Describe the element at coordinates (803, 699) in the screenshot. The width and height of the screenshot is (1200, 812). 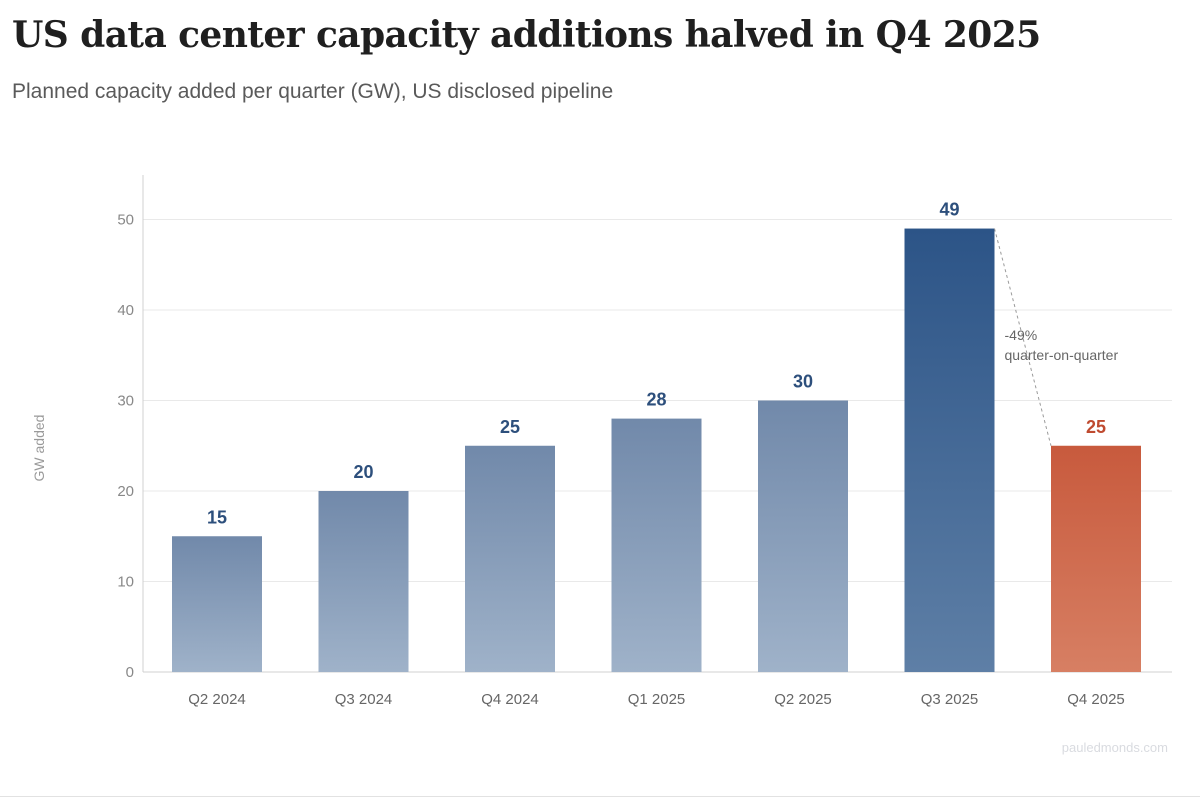
I see `x-tick-label-q2-2025: Q2 2025` at that location.